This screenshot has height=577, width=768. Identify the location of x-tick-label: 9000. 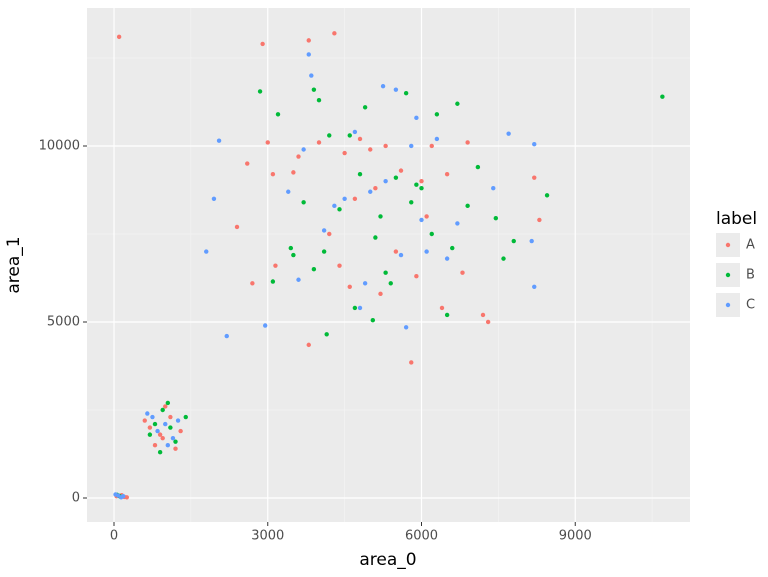
(575, 536).